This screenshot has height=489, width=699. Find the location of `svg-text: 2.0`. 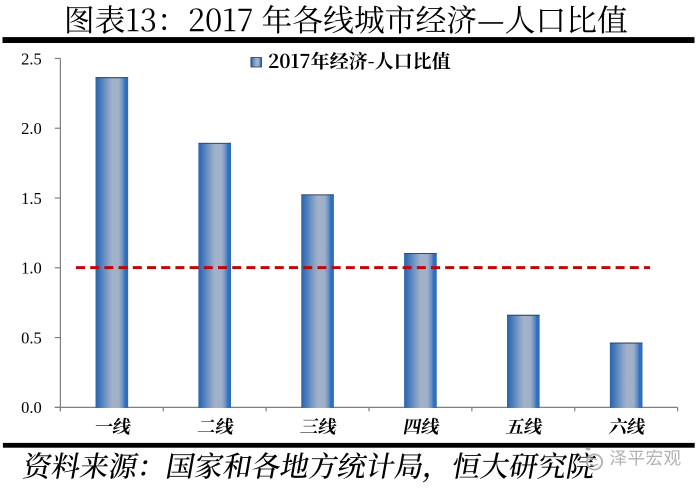

svg-text: 2.0 is located at coordinates (31, 128).